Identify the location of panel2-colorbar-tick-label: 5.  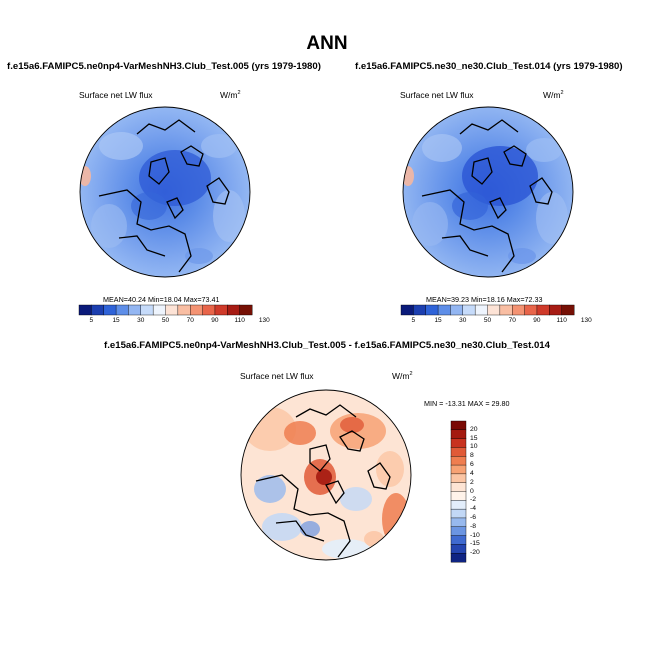
(413, 320).